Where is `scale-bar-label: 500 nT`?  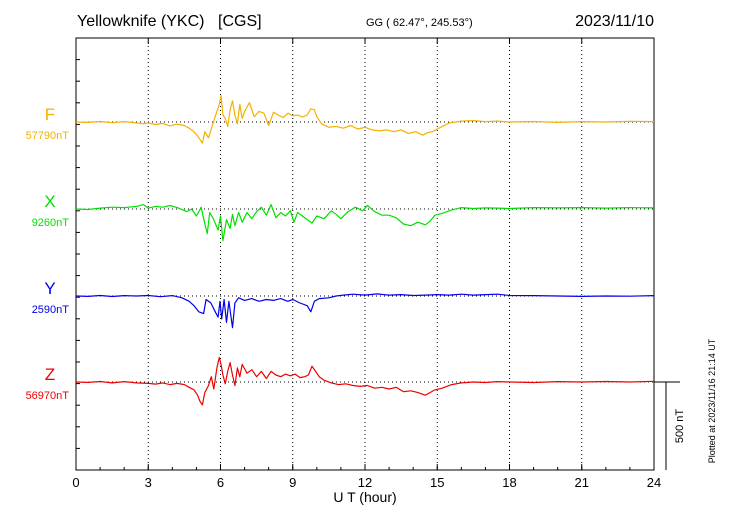 scale-bar-label: 500 nT is located at coordinates (680, 426).